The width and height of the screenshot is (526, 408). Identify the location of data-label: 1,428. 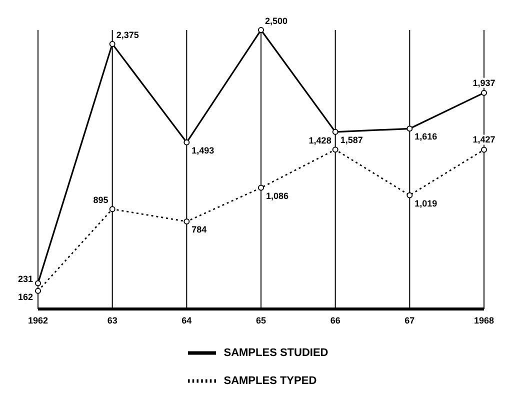
(320, 141).